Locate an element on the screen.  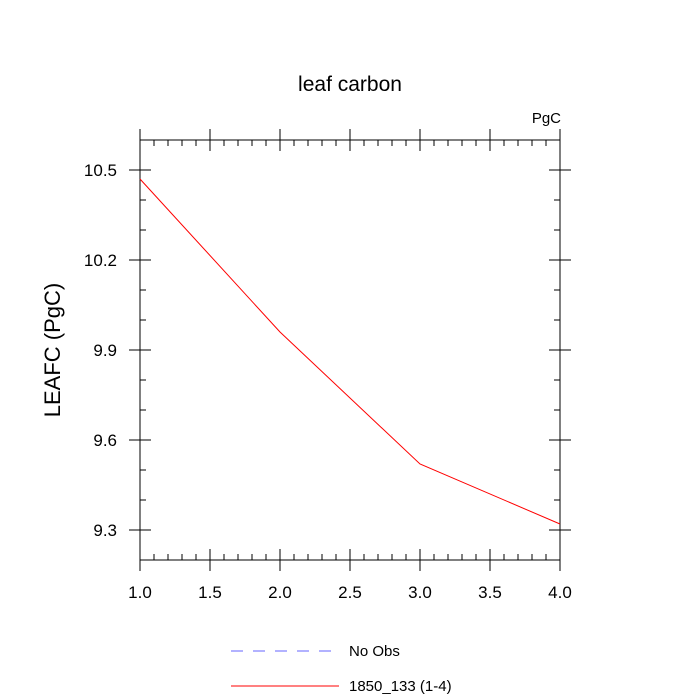
y-tick-label: 9.6 is located at coordinates (105, 440).